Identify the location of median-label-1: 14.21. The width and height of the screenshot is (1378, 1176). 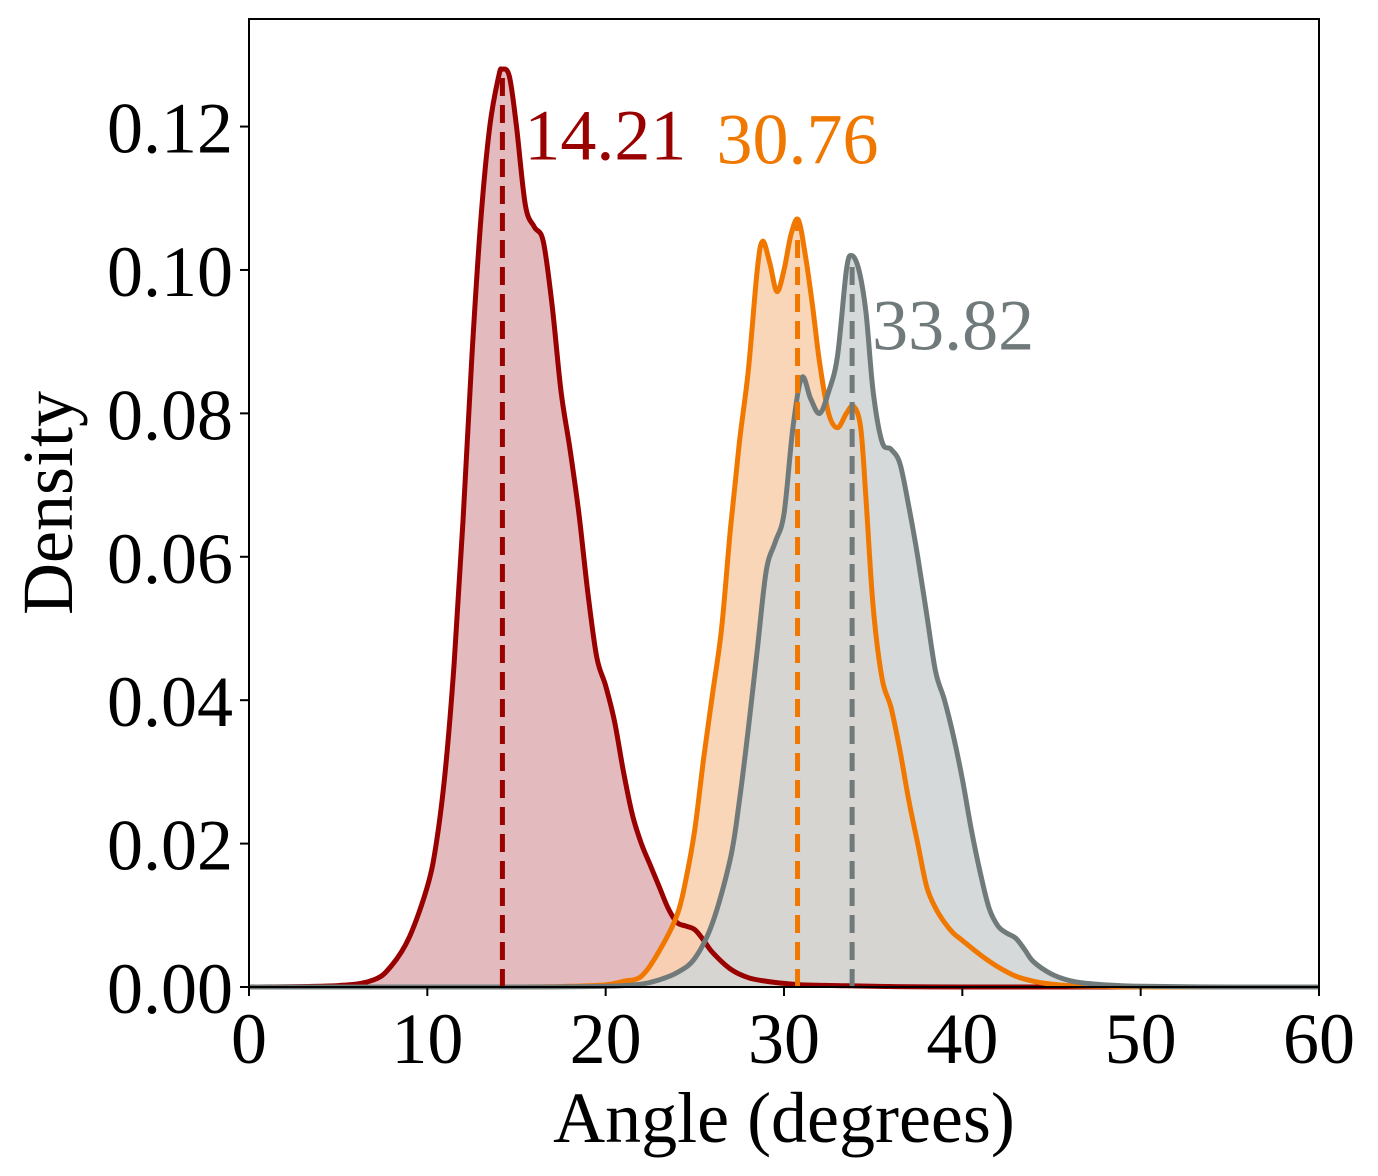
(605, 136).